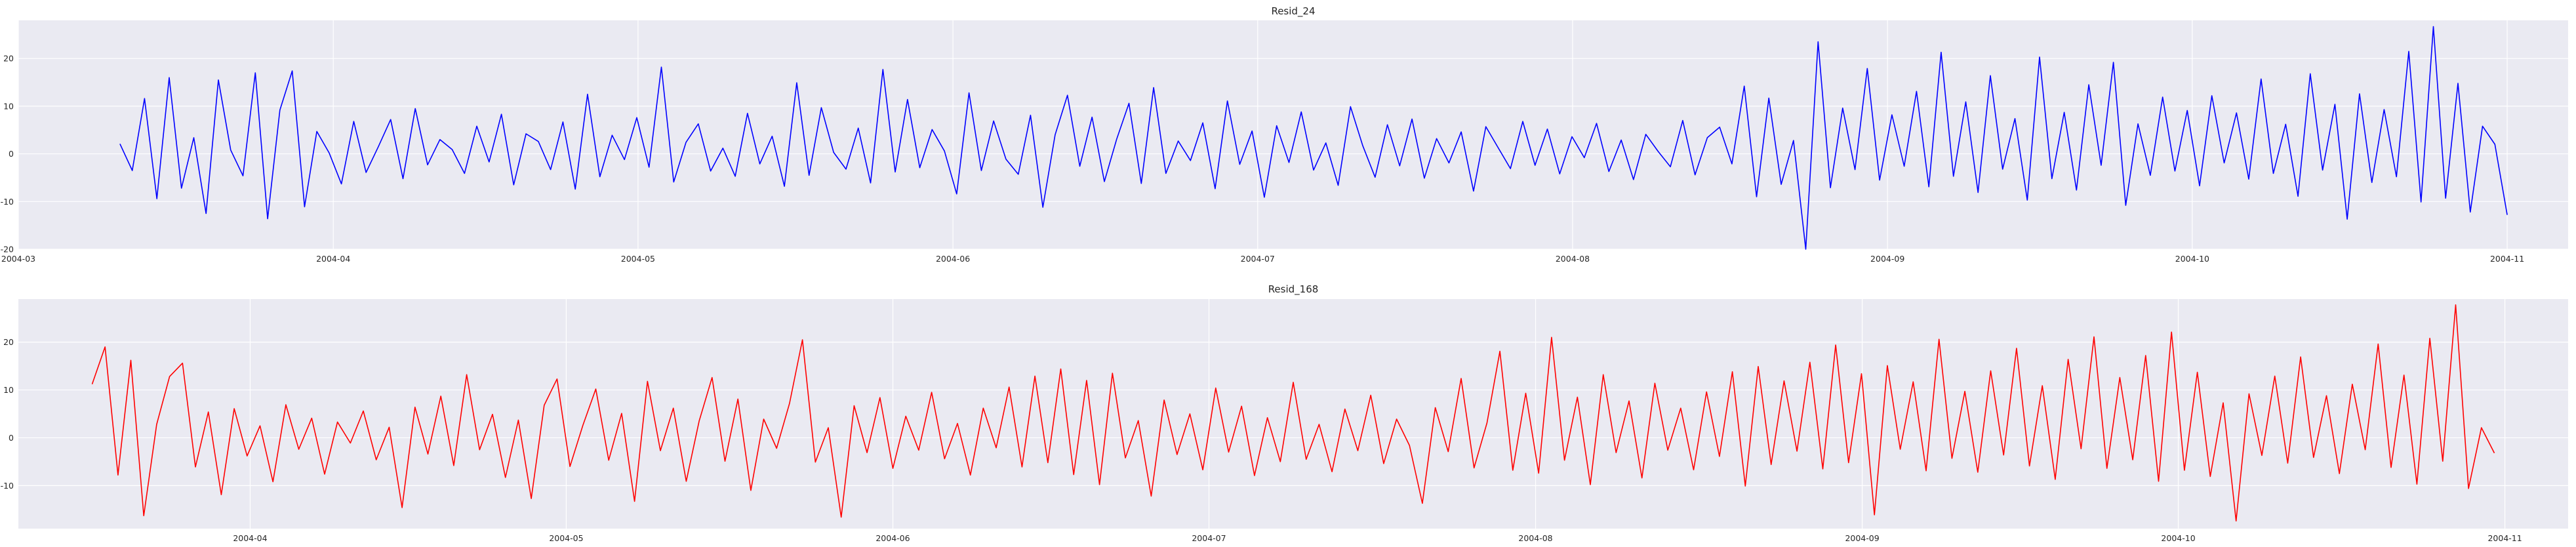 The width and height of the screenshot is (2576, 547). I want to click on y-tick-label: -20, so click(7, 249).